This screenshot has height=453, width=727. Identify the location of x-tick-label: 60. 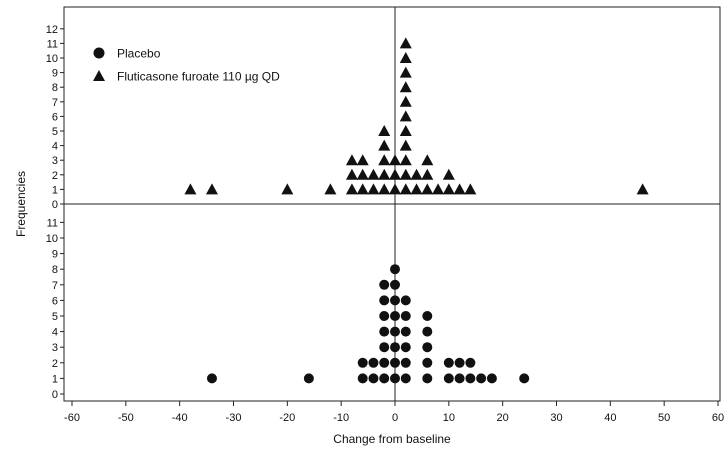
(718, 418).